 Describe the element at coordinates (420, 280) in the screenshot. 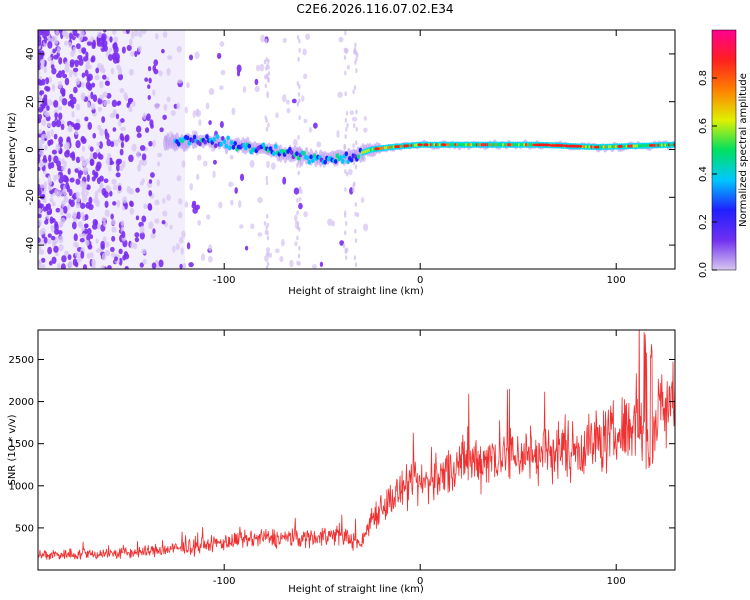

I see `x-tick-label: 0` at that location.